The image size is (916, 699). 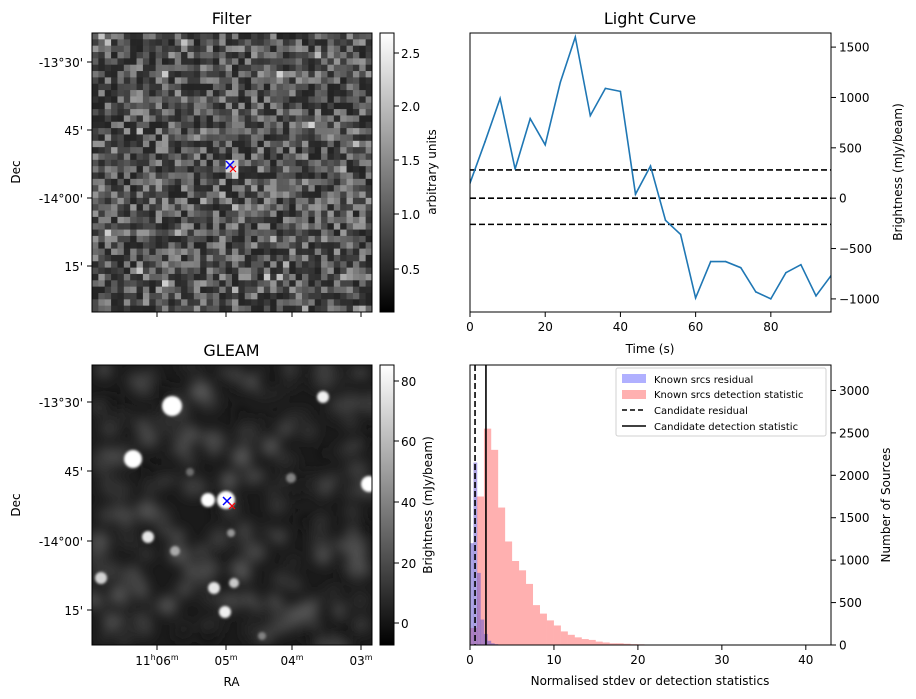 What do you see at coordinates (387, 172) in the screenshot?
I see `filter-colorbar-gradient` at bounding box center [387, 172].